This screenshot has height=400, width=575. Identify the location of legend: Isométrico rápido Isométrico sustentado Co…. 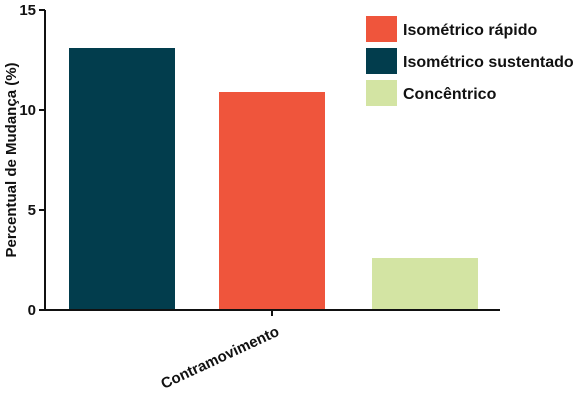
(470, 61).